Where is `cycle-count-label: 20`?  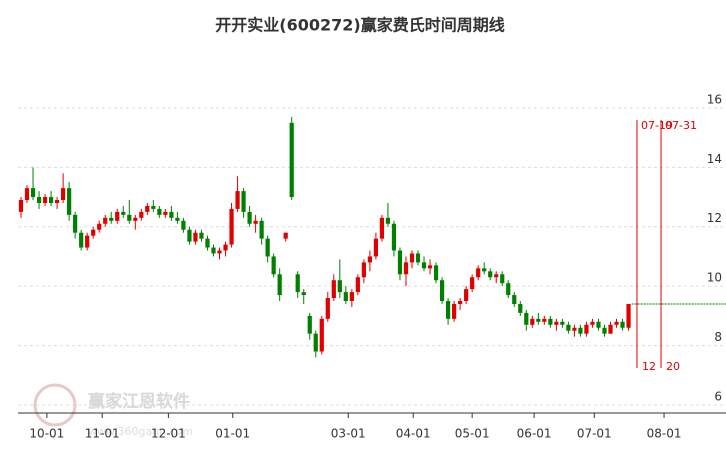 cycle-count-label: 20 is located at coordinates (673, 366).